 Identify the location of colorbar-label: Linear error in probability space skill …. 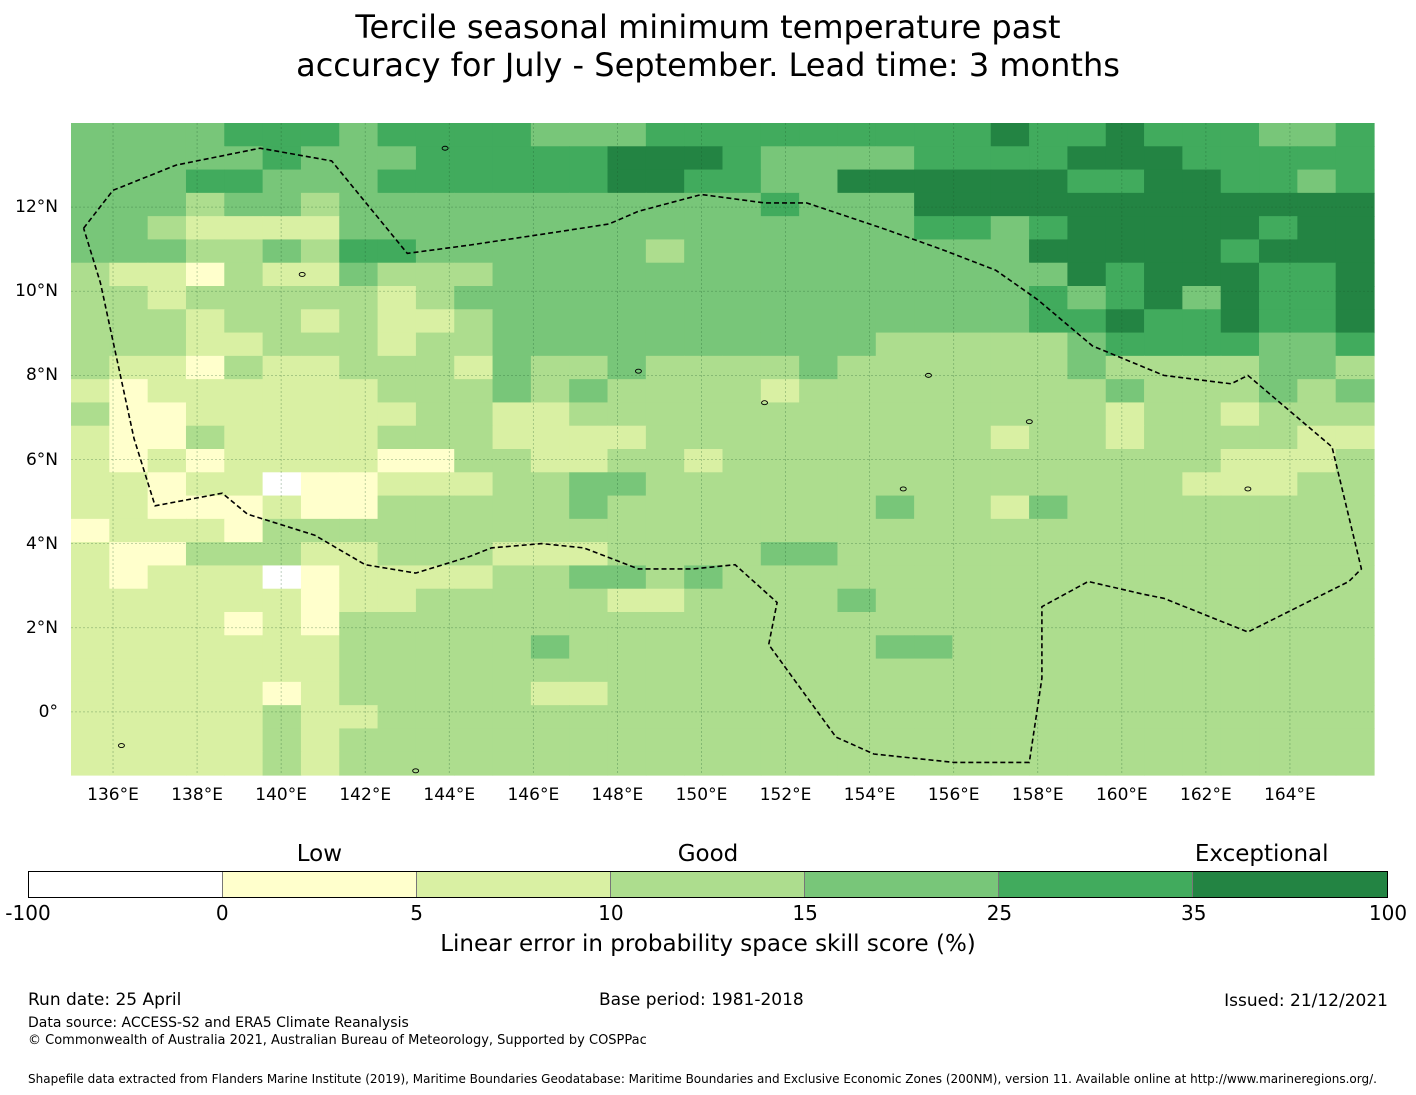
(708, 944).